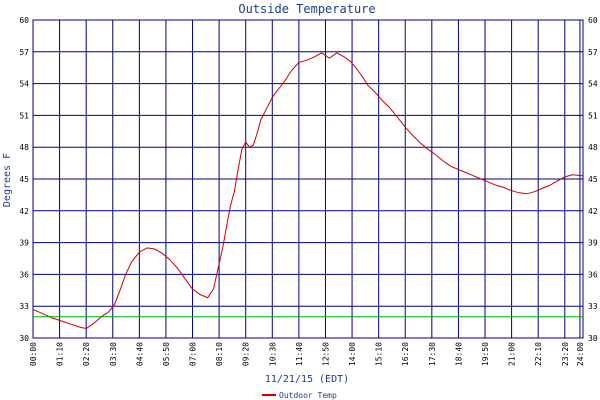  What do you see at coordinates (24, 306) in the screenshot?
I see `y-tick-label-left: 33` at bounding box center [24, 306].